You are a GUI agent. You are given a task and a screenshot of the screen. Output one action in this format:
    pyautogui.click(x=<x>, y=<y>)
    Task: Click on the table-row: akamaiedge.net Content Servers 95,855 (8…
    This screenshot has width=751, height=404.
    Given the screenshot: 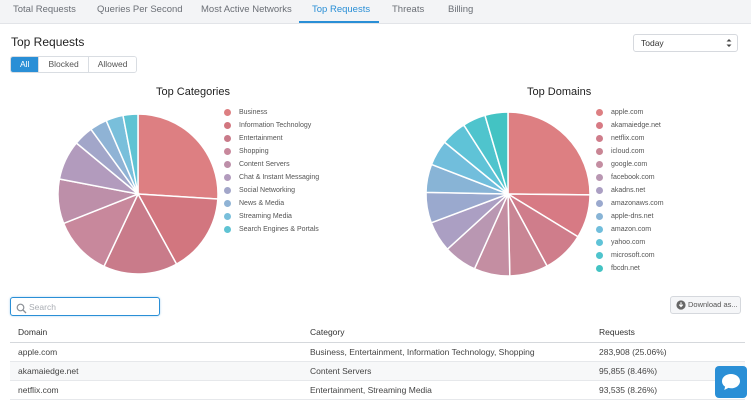 What is the action you would take?
    pyautogui.click(x=377, y=371)
    